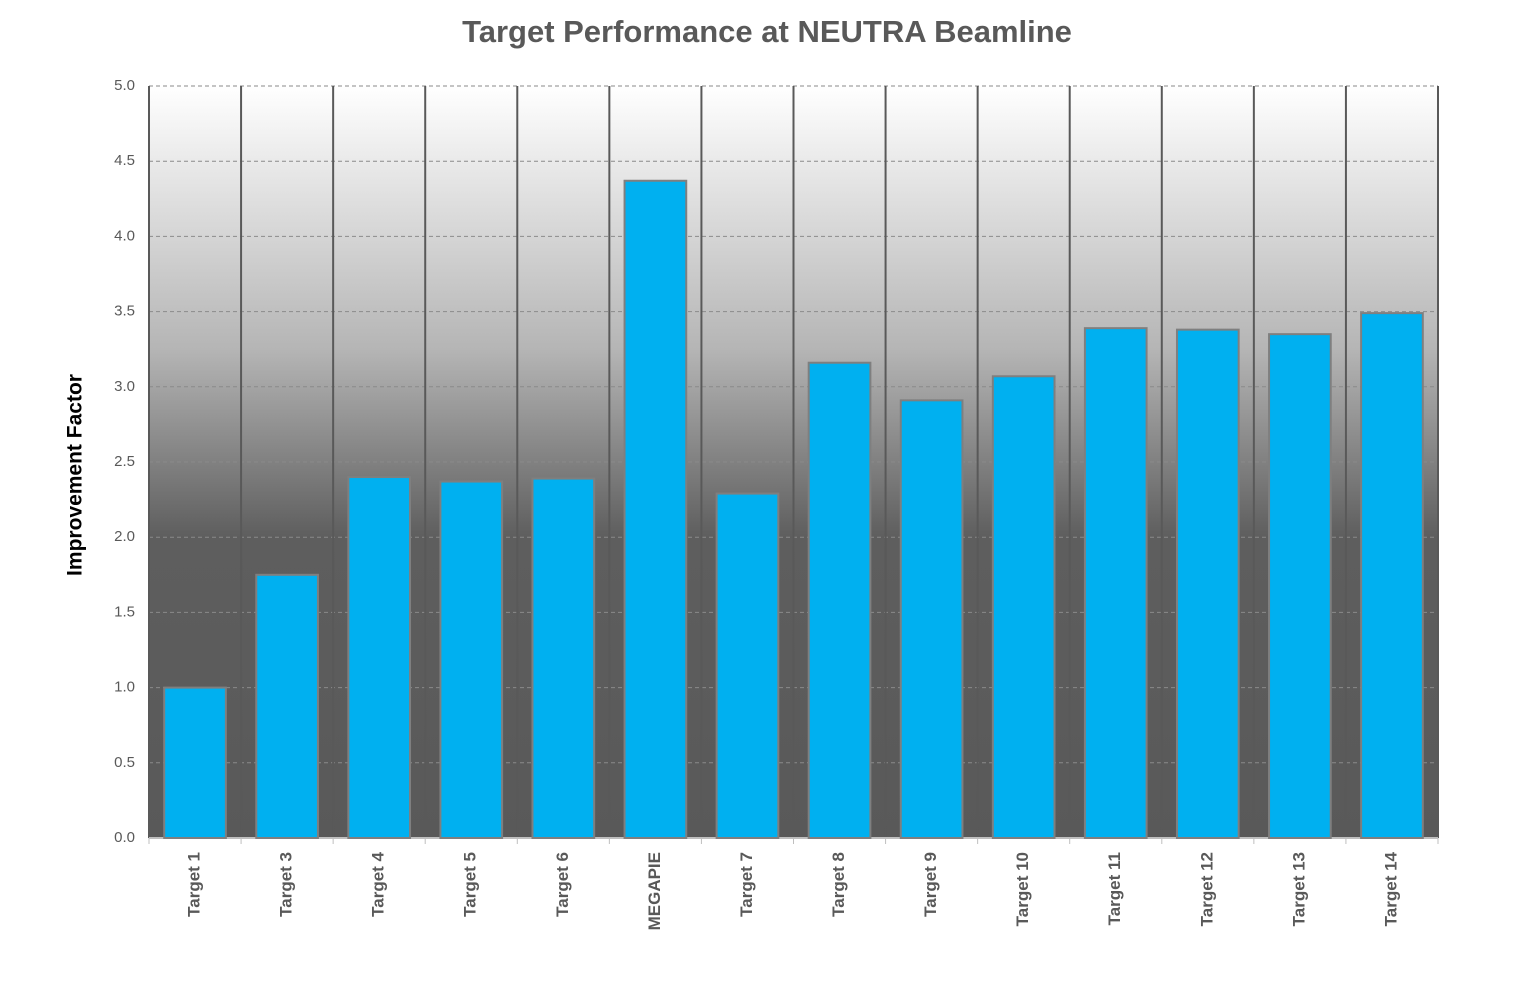  Describe the element at coordinates (124, 85) in the screenshot. I see `y-tick-label: 5.0` at that location.